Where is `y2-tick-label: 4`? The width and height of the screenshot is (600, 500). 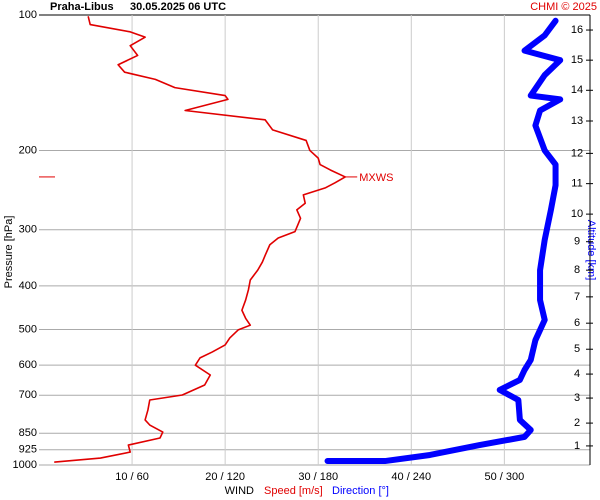
y2-tick-label: 4 is located at coordinates (577, 374).